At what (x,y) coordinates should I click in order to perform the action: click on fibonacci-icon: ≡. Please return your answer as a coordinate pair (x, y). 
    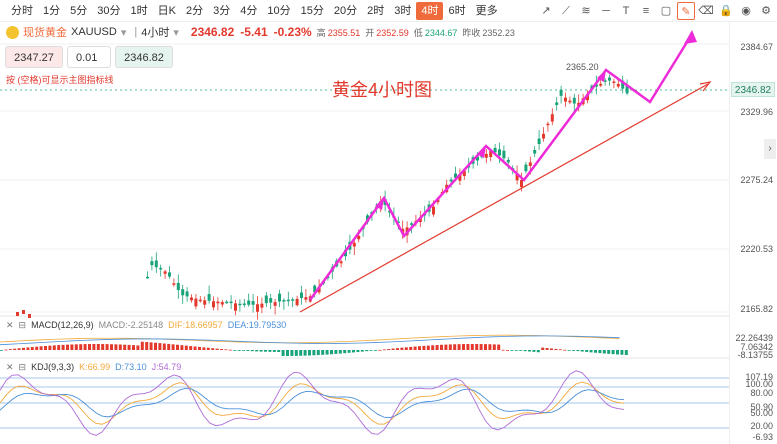
    Looking at the image, I should click on (646, 11).